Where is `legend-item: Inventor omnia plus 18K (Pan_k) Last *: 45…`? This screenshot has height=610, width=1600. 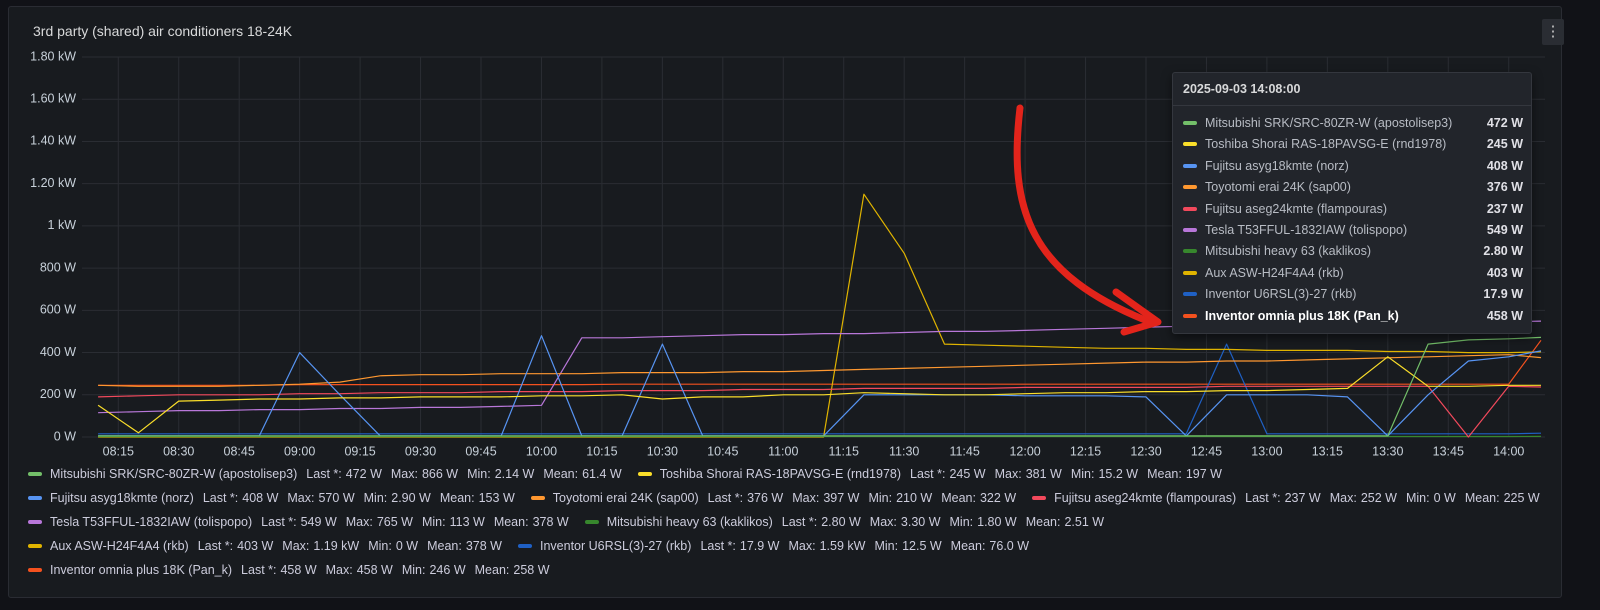 legend-item: Inventor omnia plus 18K (Pan_k) Last *: 45… is located at coordinates (289, 570).